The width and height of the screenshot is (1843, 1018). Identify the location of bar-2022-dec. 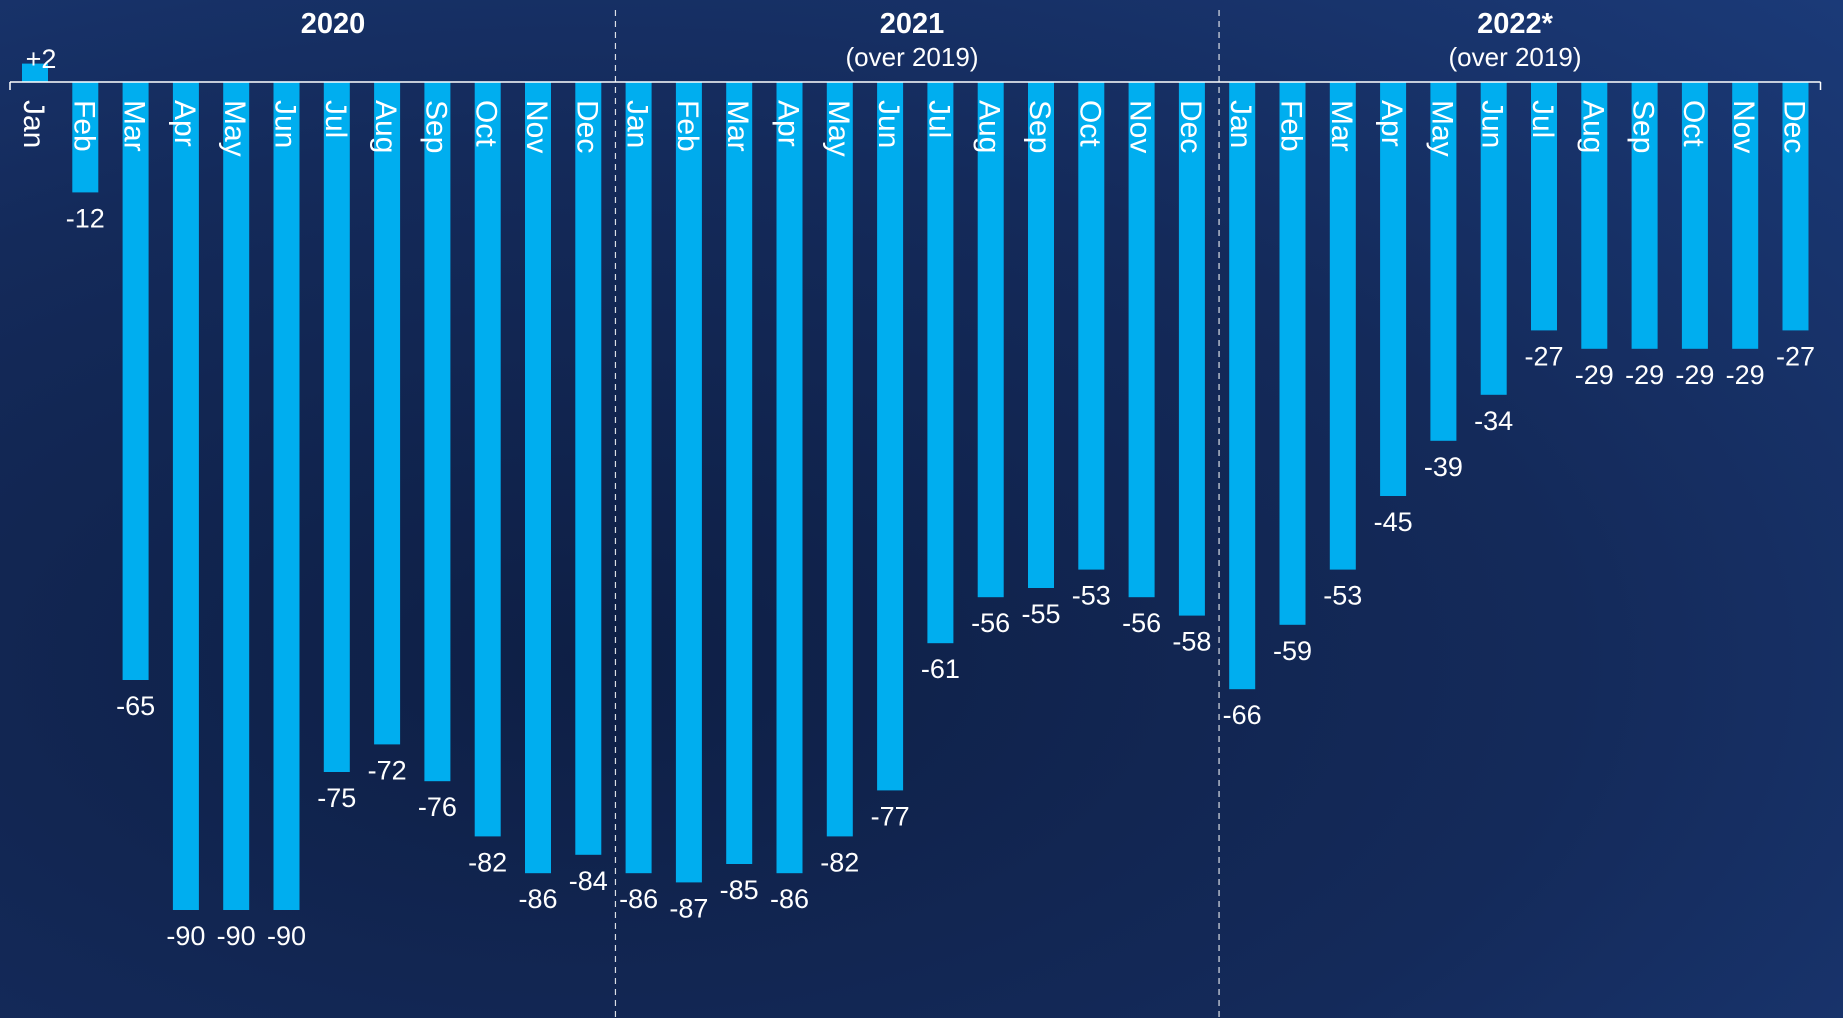
(1795, 206).